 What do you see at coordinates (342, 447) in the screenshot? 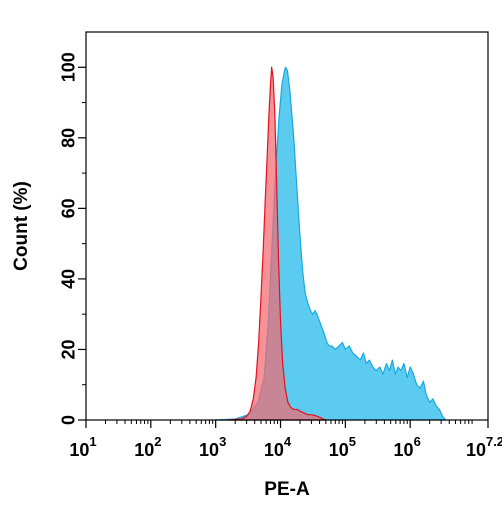
I see `x-tick-label: 10⁵` at bounding box center [342, 447].